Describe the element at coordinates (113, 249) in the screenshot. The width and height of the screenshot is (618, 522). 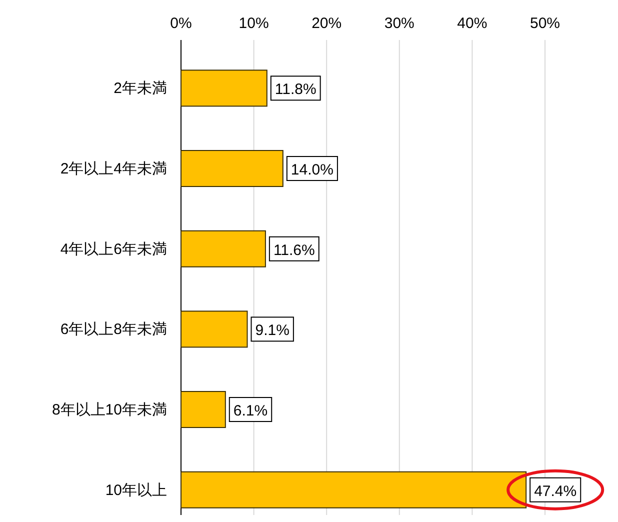
I see `y-tick-label: 4年以上6年未満` at that location.